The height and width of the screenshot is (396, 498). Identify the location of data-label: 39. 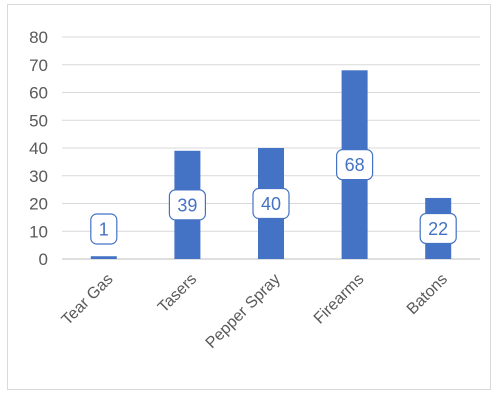
(187, 205).